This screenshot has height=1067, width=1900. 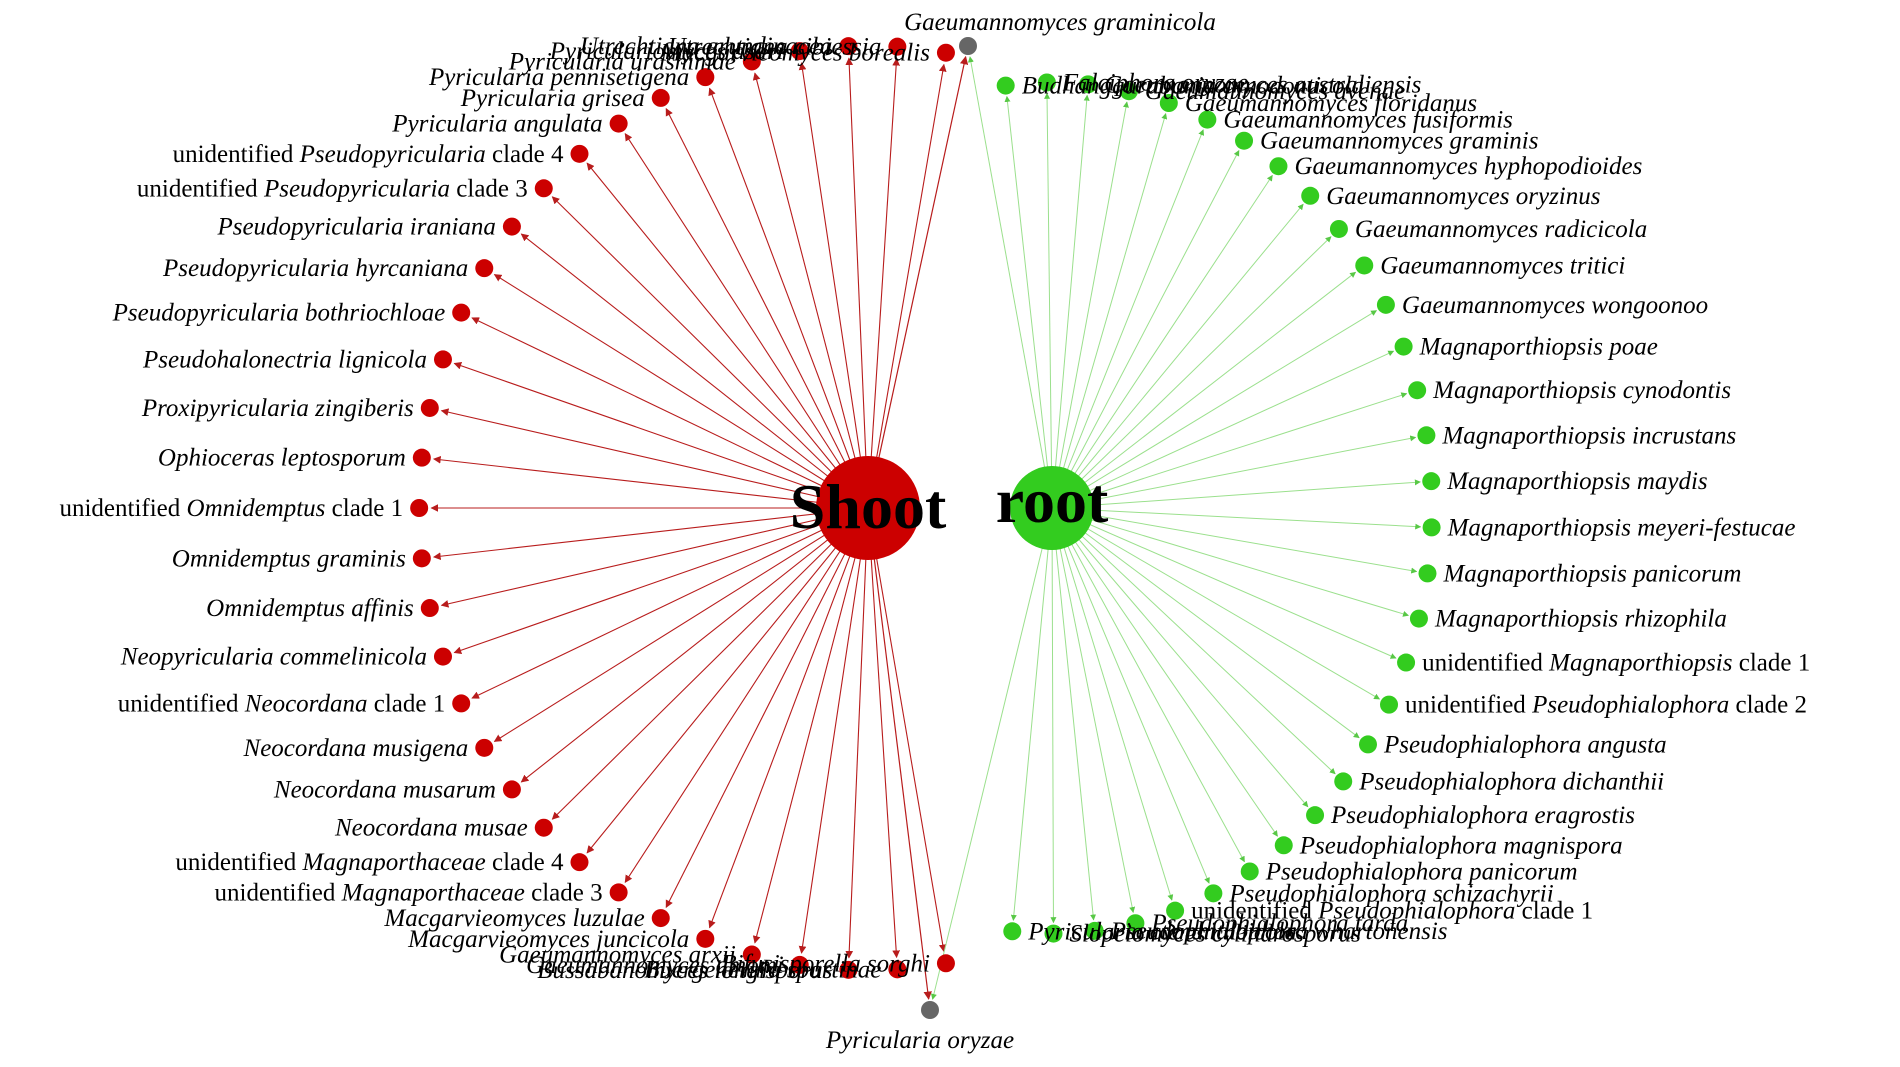 I want to click on root-label-gaeumannomyces-tritici: Gaeumannomyces tritici, so click(x=1502, y=265).